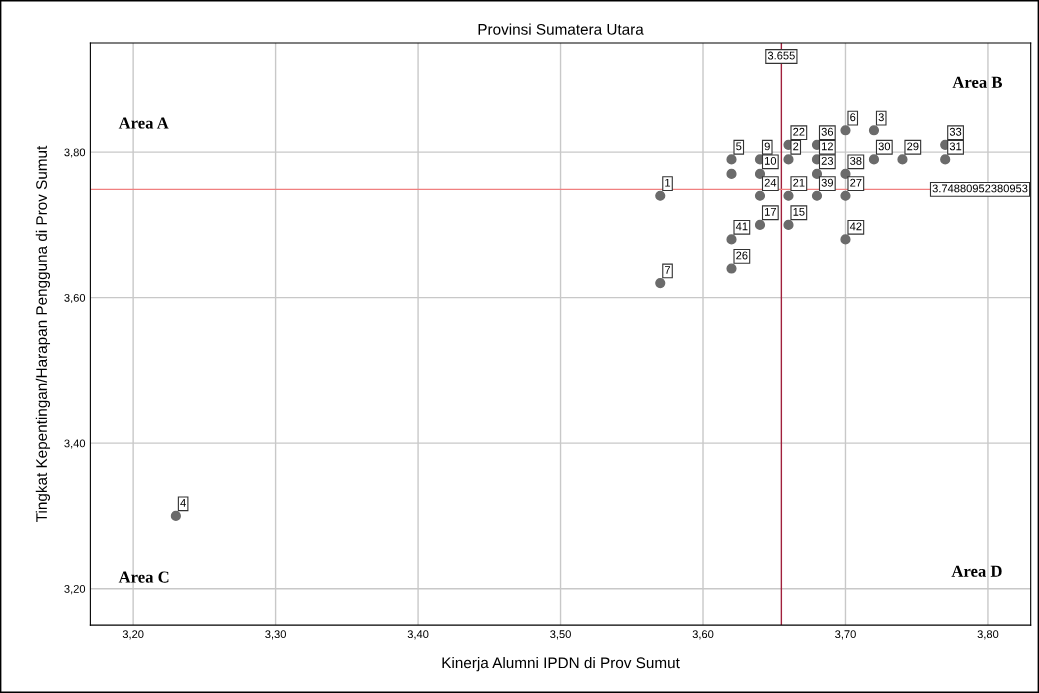  What do you see at coordinates (703, 635) in the screenshot?
I see `x-tick-label: 3,60` at bounding box center [703, 635].